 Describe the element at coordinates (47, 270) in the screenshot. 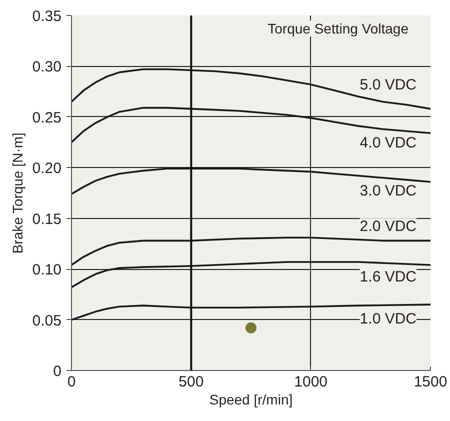

I see `y-tick-label: 0.10` at that location.